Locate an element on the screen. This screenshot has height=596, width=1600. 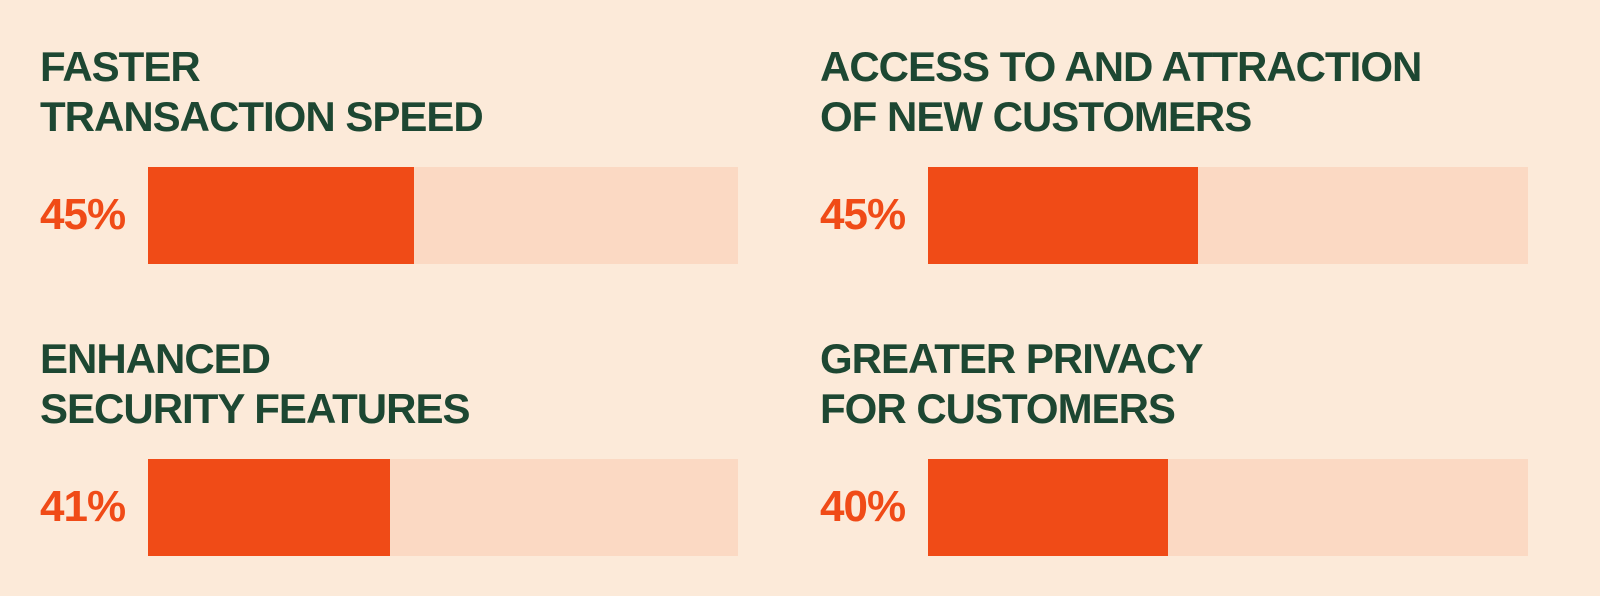
bar-value-label: 40% is located at coordinates (863, 507).